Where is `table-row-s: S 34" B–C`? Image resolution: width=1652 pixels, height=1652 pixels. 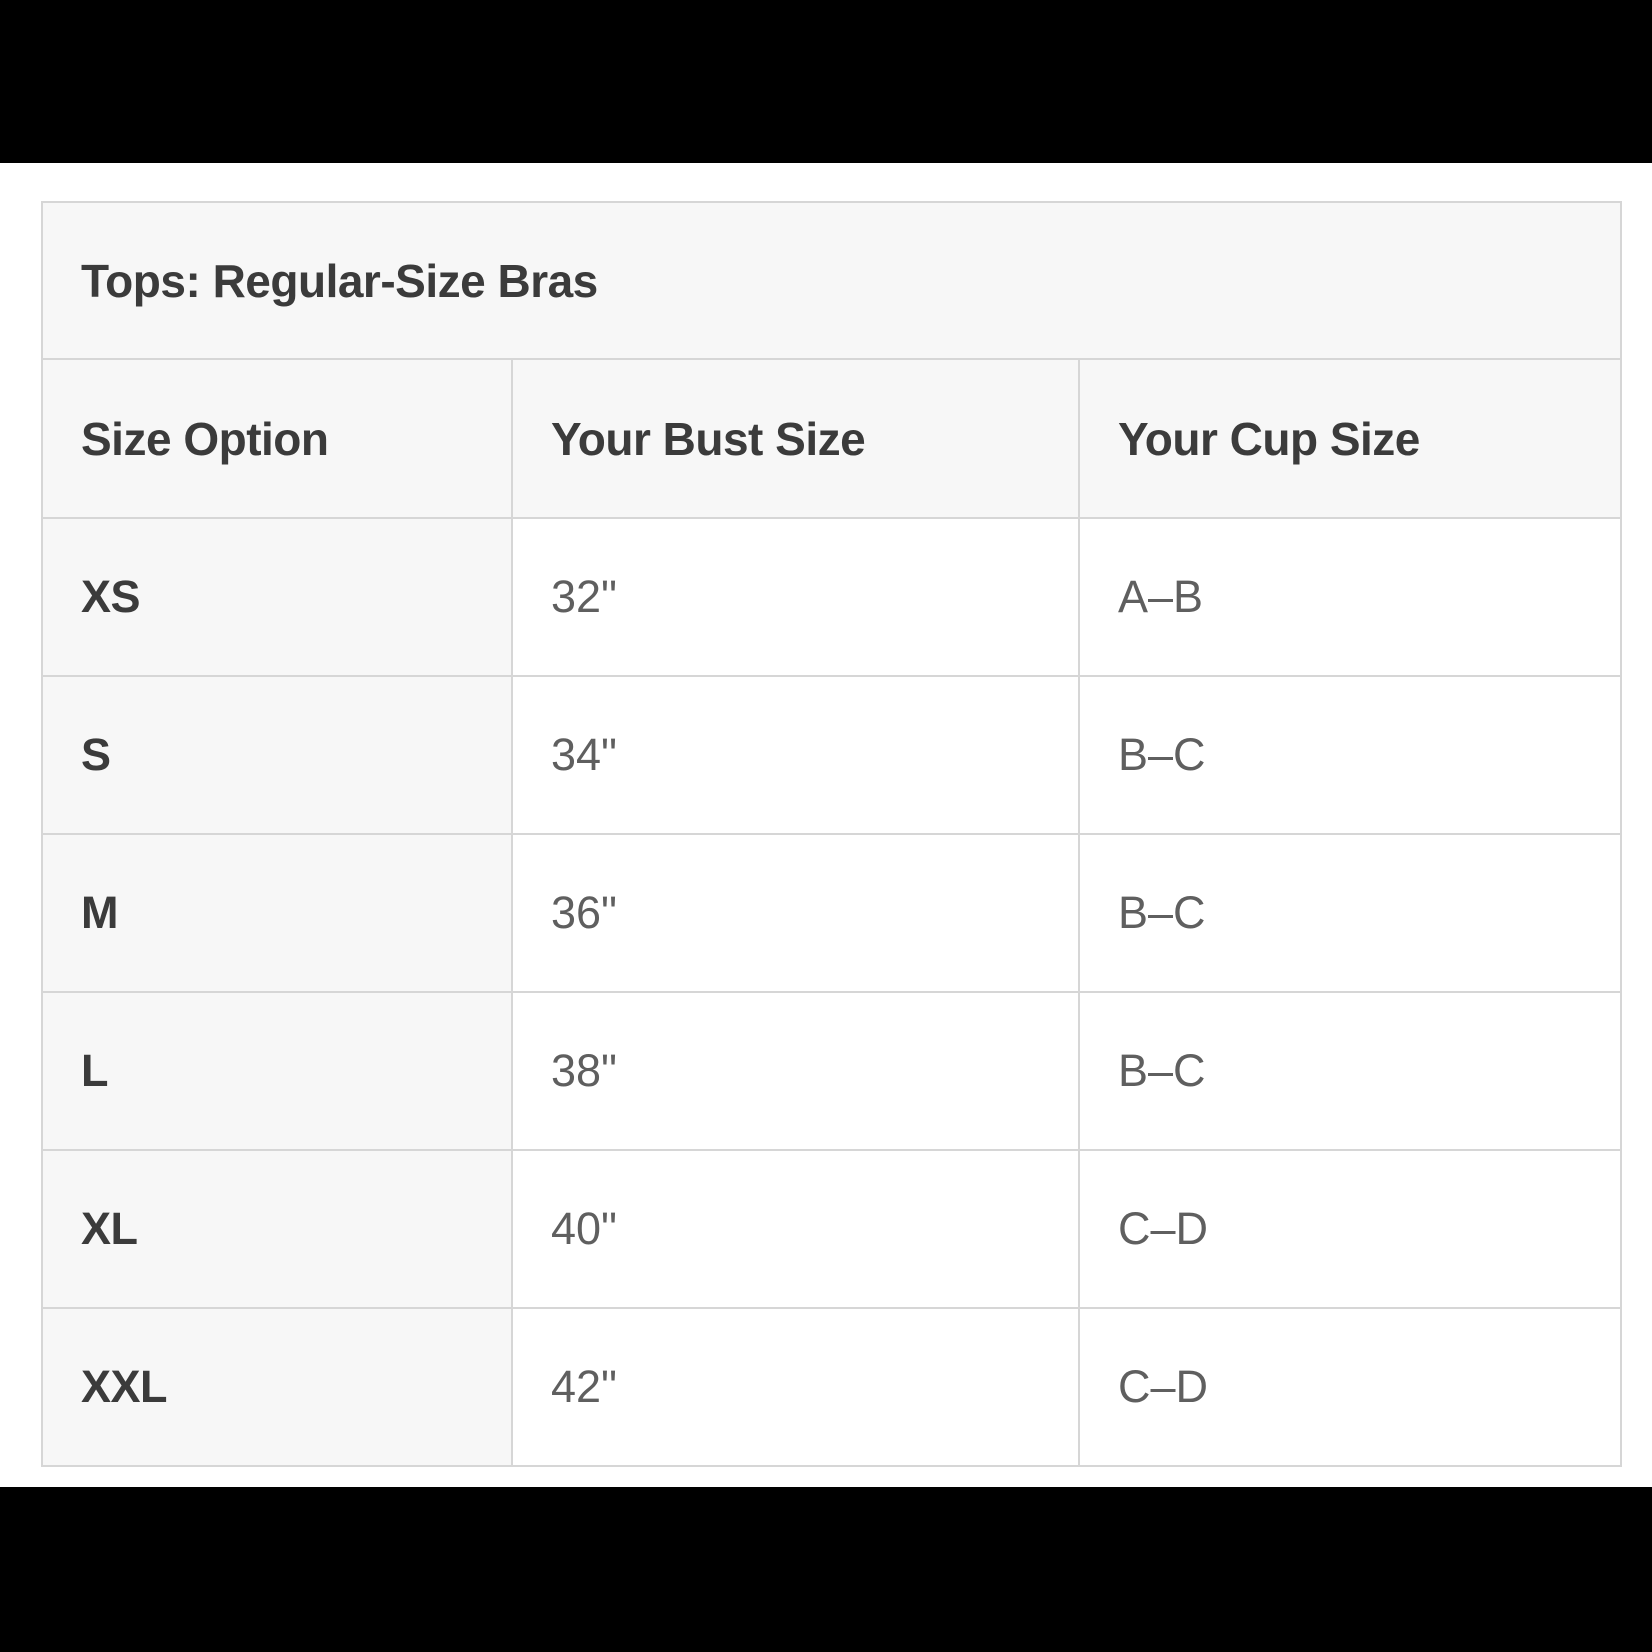 table-row-s: S 34" B–C is located at coordinates (831, 755).